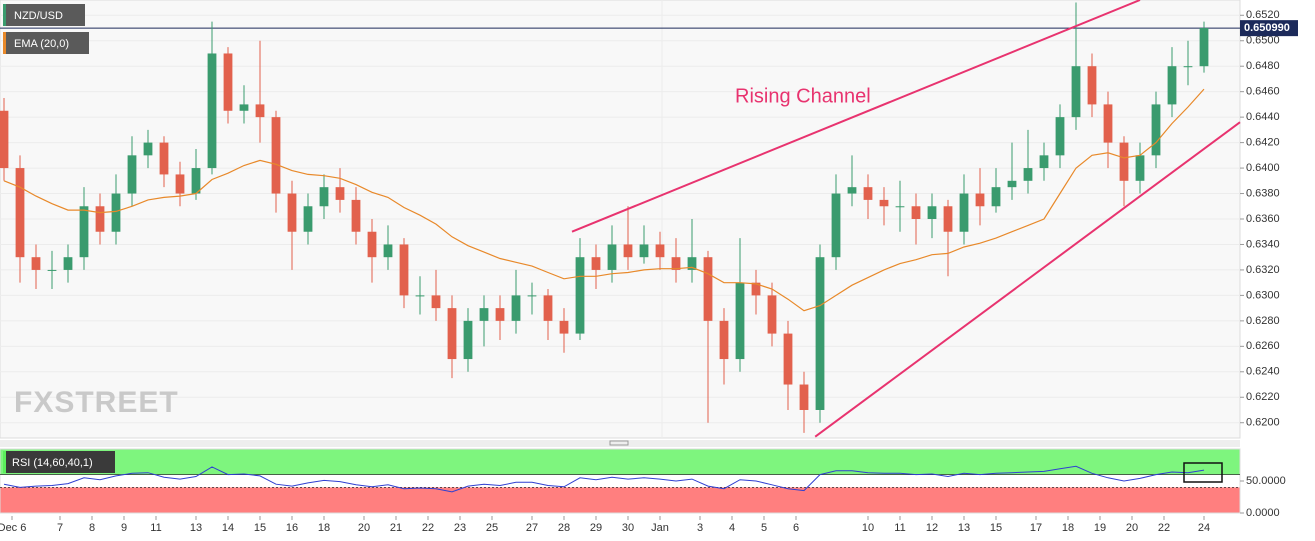 The height and width of the screenshot is (541, 1315). What do you see at coordinates (1263, 244) in the screenshot?
I see `y-tick-label: 0.6340` at bounding box center [1263, 244].